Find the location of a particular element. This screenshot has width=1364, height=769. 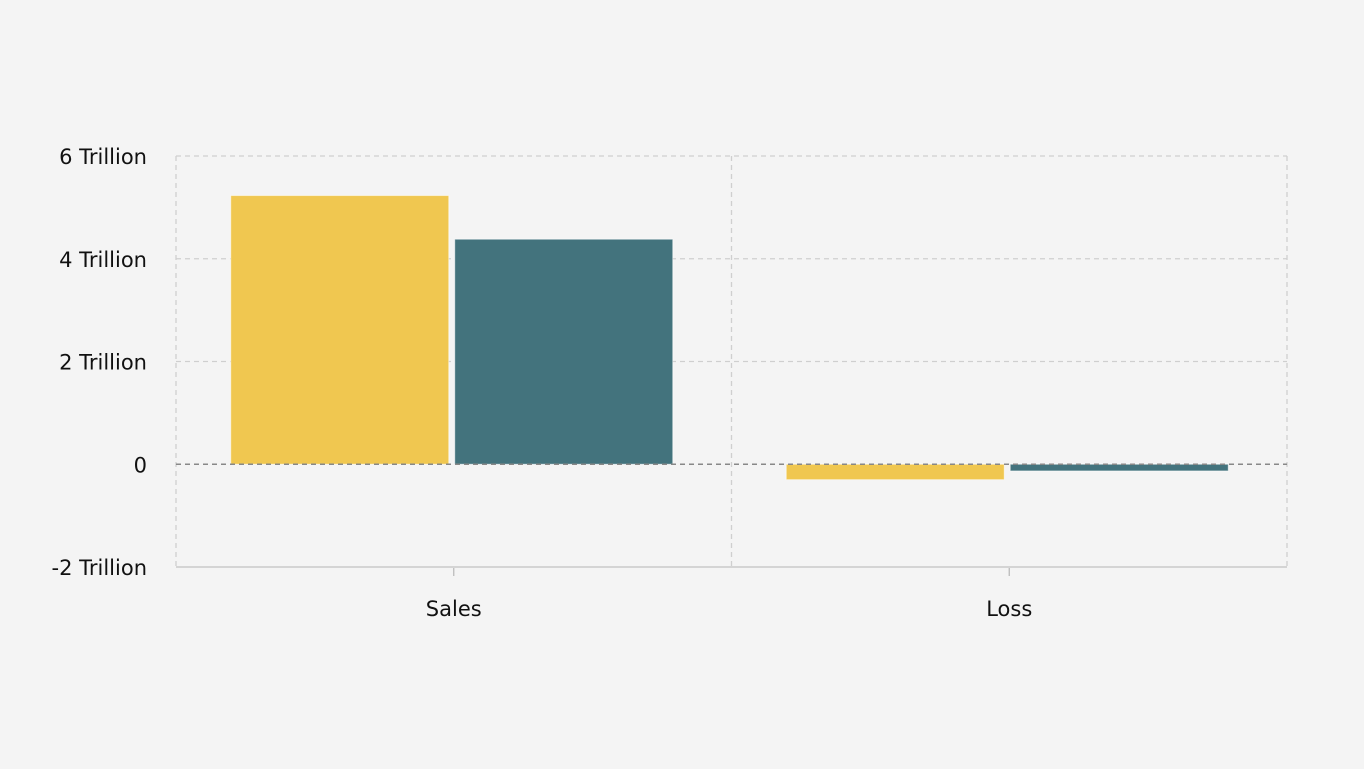

y-tick-label: 0 is located at coordinates (140, 465).